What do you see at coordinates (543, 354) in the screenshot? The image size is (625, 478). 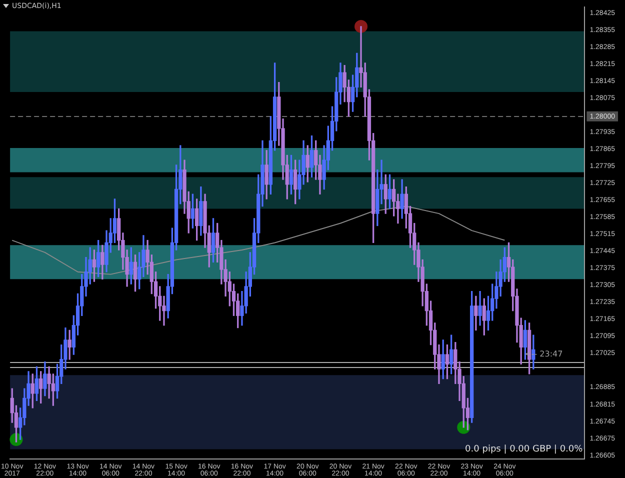 I see `annotation: <-- 23:47` at bounding box center [543, 354].